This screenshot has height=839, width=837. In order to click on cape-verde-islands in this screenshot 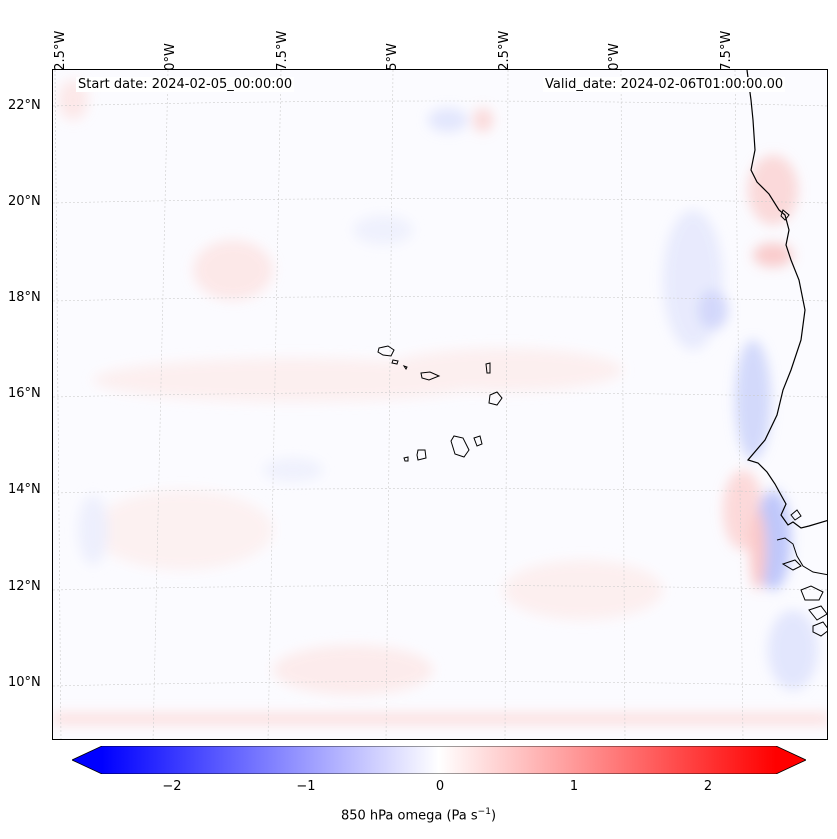, I will do `click(440, 403)`.